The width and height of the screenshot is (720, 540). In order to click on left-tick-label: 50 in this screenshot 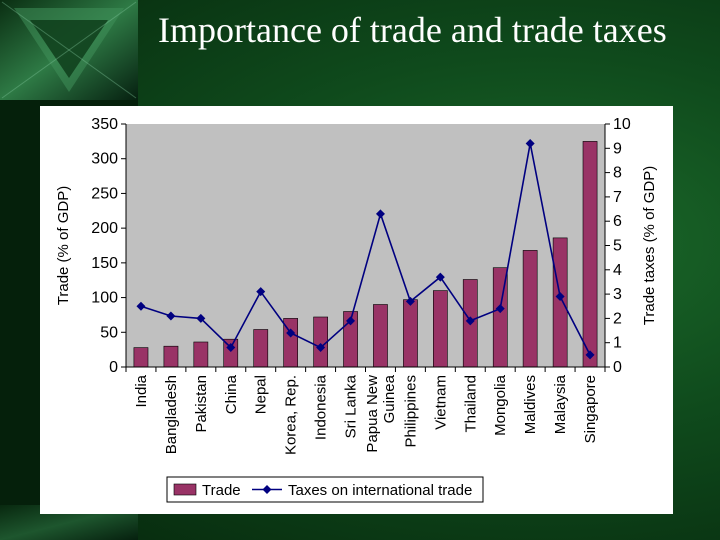, I will do `click(109, 332)`.